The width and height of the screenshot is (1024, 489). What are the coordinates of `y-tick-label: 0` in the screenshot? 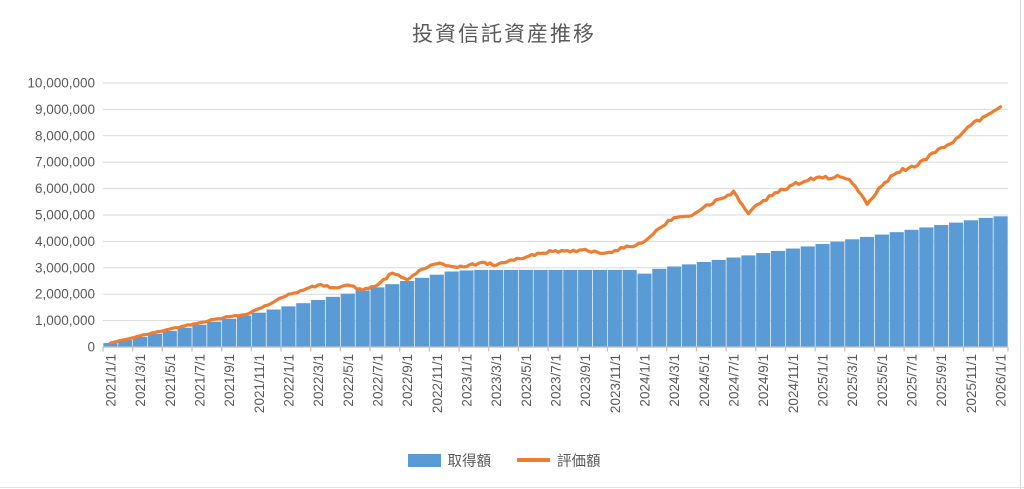 It's located at (91, 347).